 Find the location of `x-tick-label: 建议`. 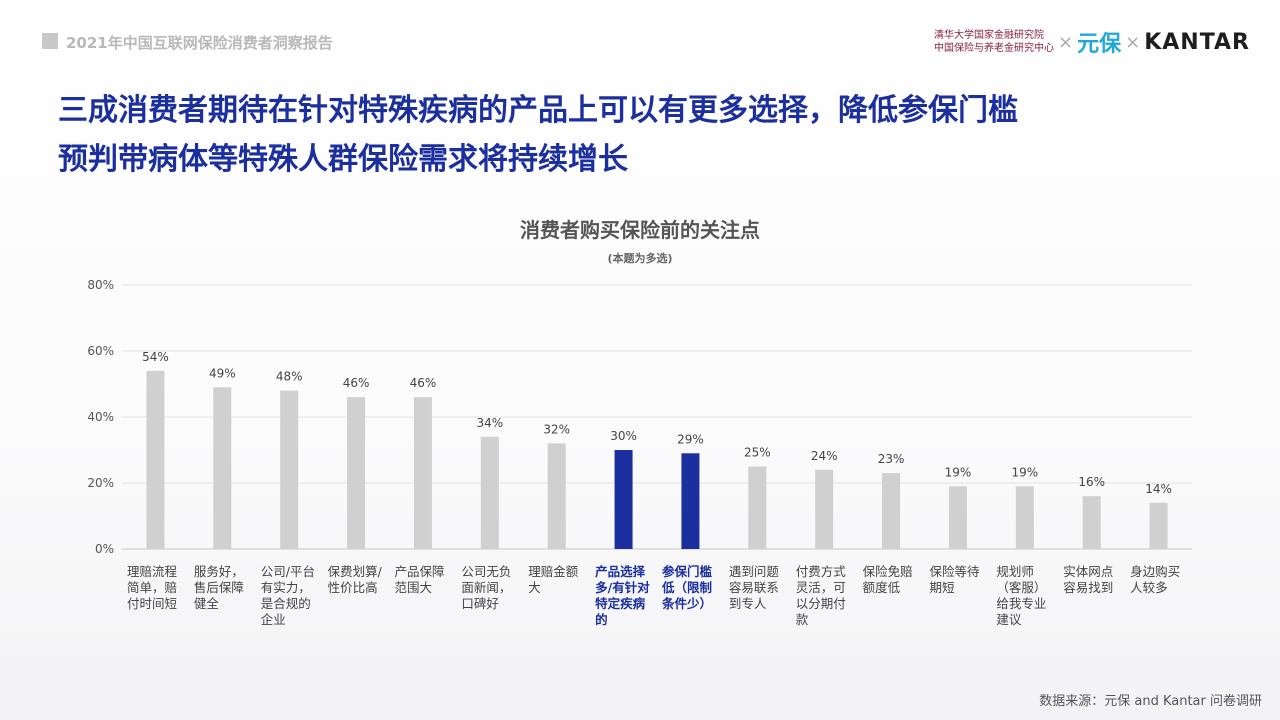

x-tick-label: 建议 is located at coordinates (1009, 619).